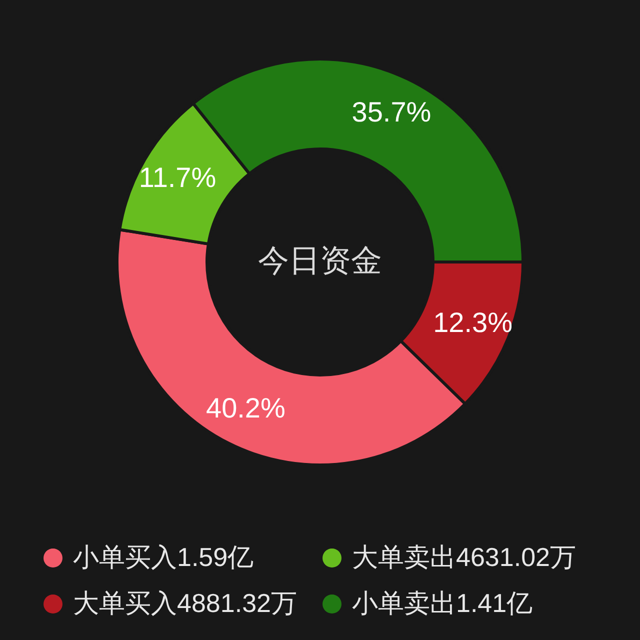 Image resolution: width=640 pixels, height=640 pixels. Describe the element at coordinates (185, 603) in the screenshot. I see `legend-label: 大单买入4881.32万` at that location.